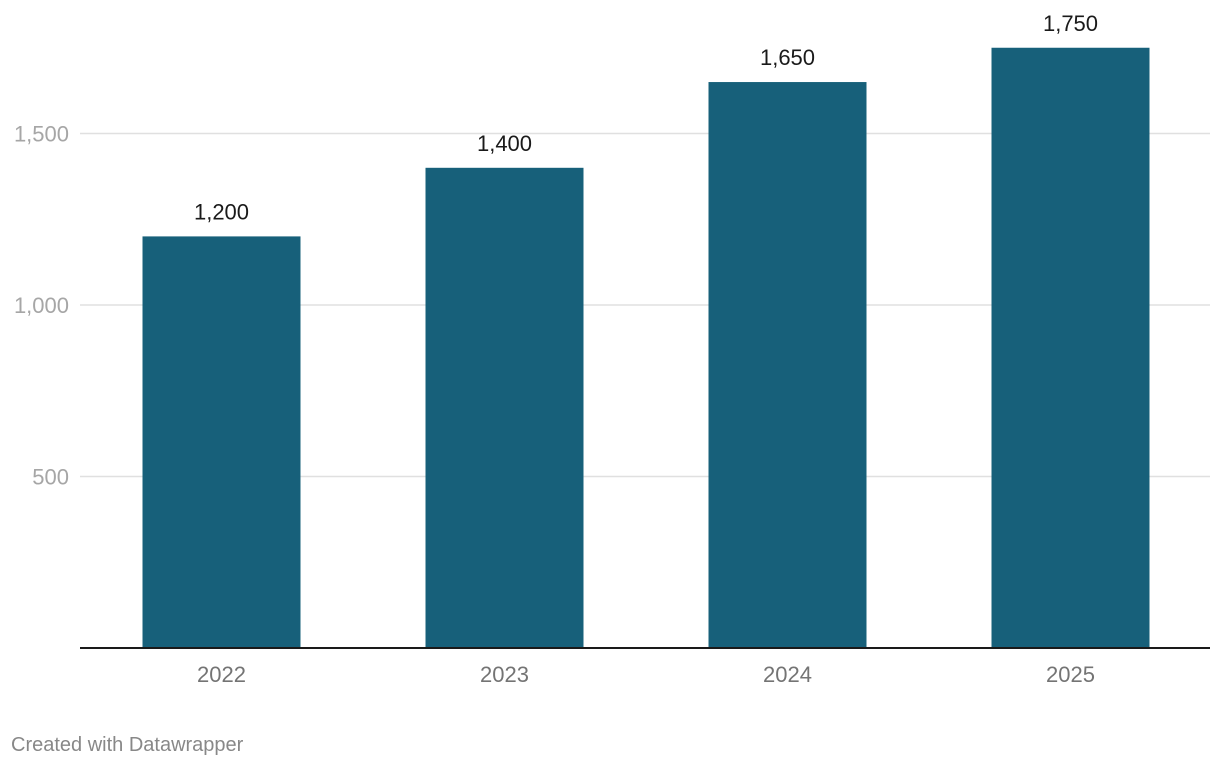 Image resolution: width=1220 pixels, height=770 pixels. What do you see at coordinates (504, 408) in the screenshot?
I see `bar-2023` at bounding box center [504, 408].